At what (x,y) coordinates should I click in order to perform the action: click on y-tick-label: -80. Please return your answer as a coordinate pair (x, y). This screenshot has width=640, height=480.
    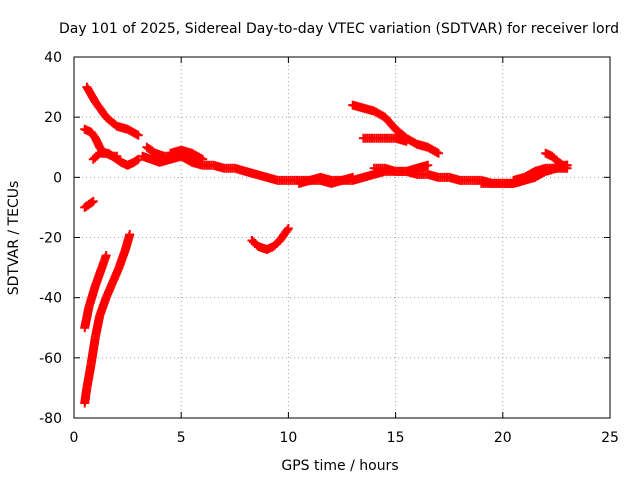
    Looking at the image, I should click on (50, 419).